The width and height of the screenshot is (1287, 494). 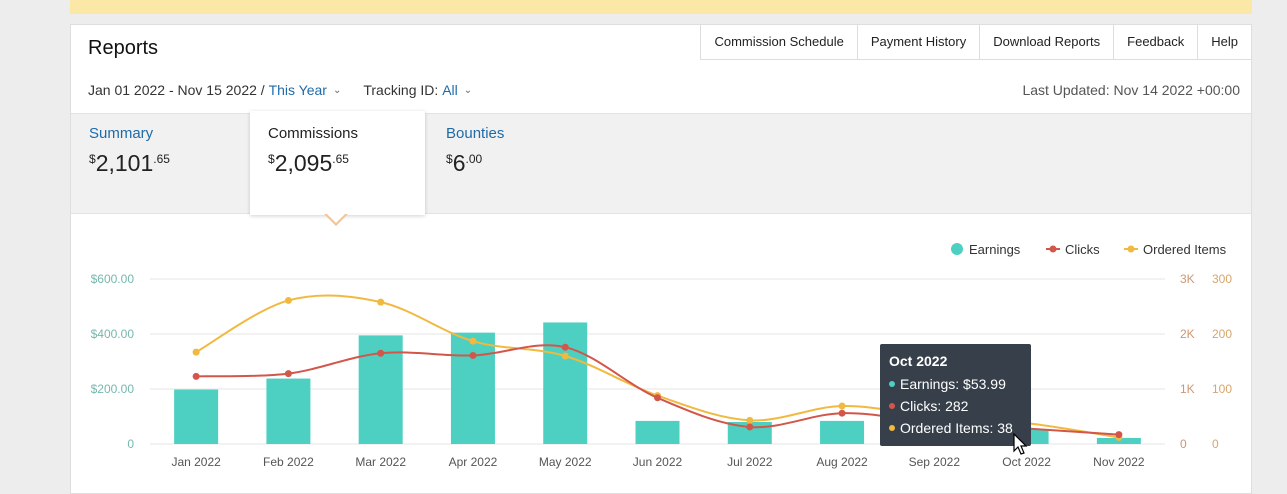 What do you see at coordinates (475, 133) in the screenshot?
I see `bounties-tab-label: Bounties` at bounding box center [475, 133].